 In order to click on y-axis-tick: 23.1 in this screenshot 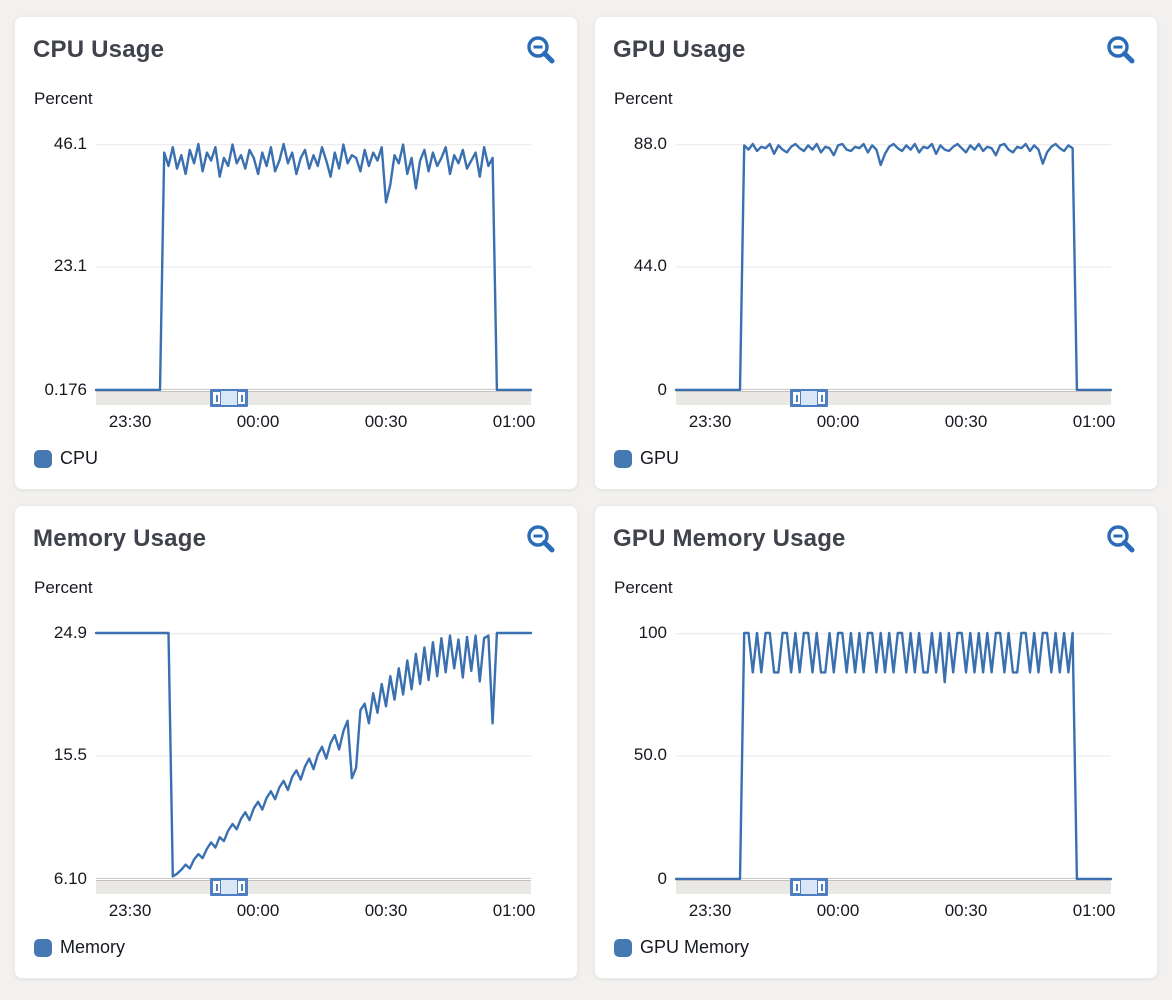, I will do `click(70, 265)`.